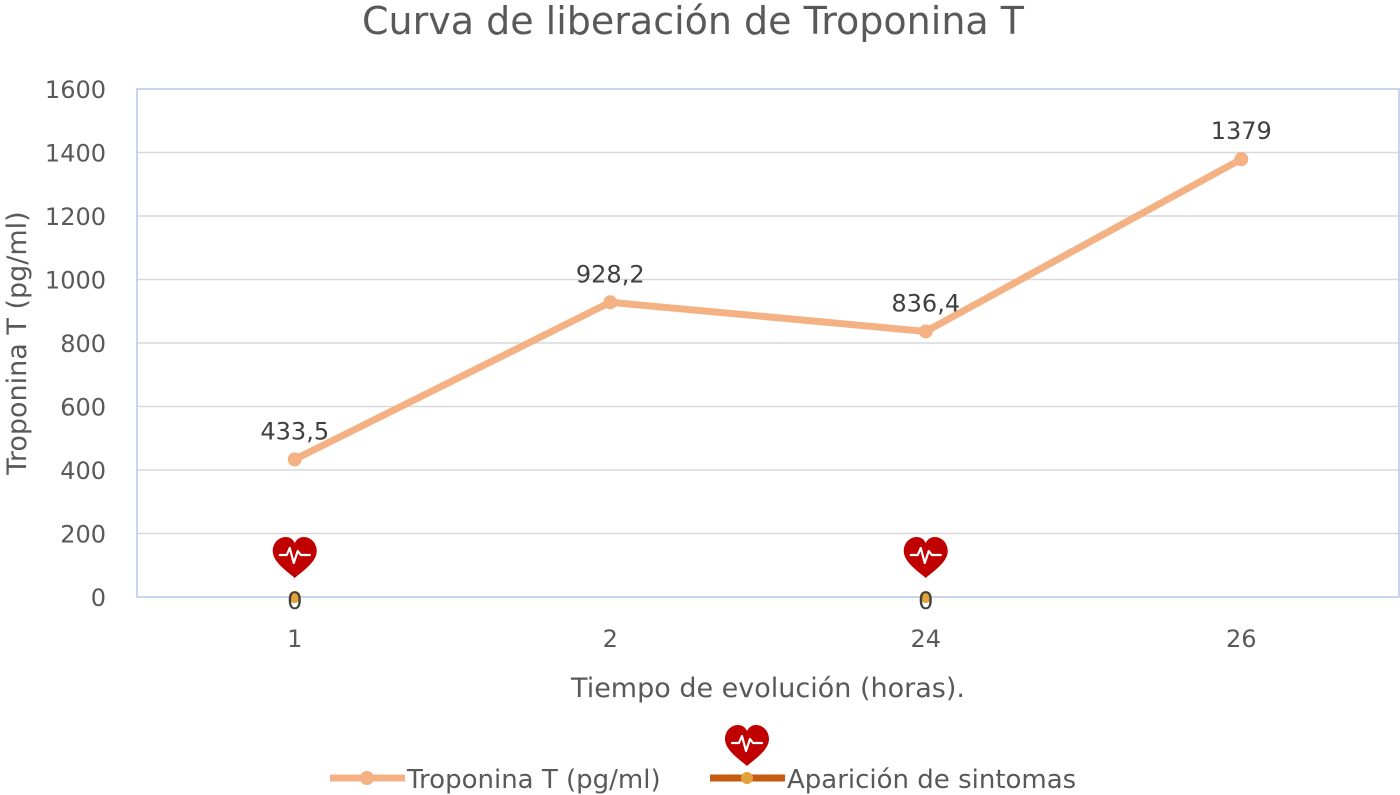 The width and height of the screenshot is (1400, 795). I want to click on data-label-troponina: 433,5, so click(294, 431).